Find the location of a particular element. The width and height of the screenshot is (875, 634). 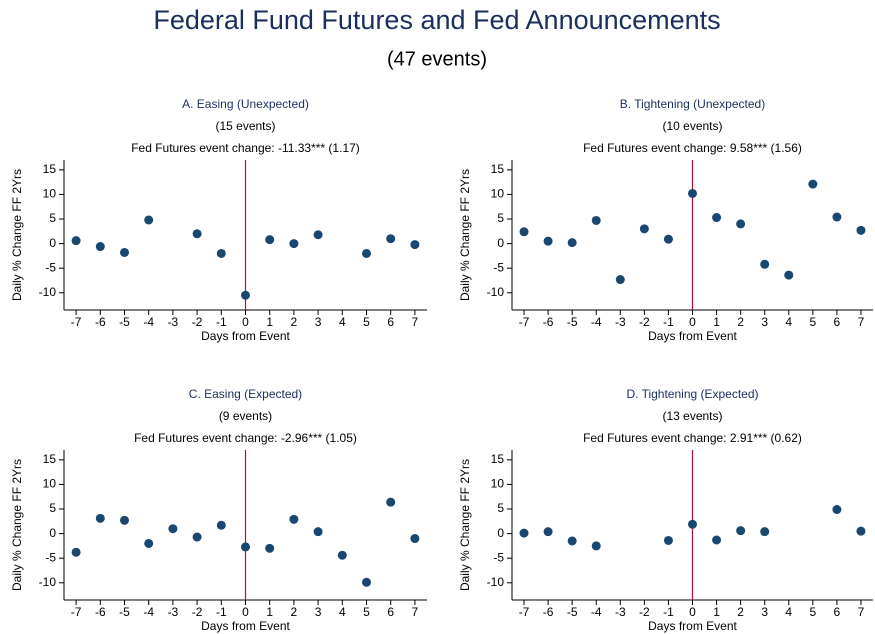

x-tick-label: 1 is located at coordinates (716, 322).